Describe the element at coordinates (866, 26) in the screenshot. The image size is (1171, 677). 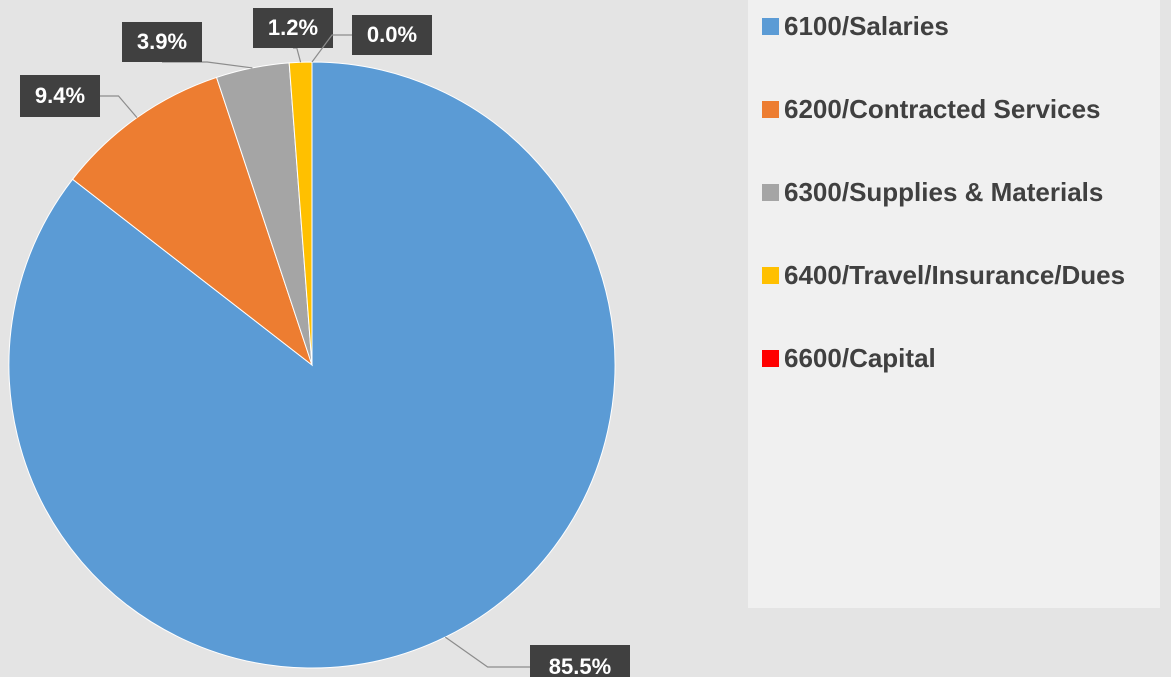
I see `legend-label: 6100/Salaries` at that location.